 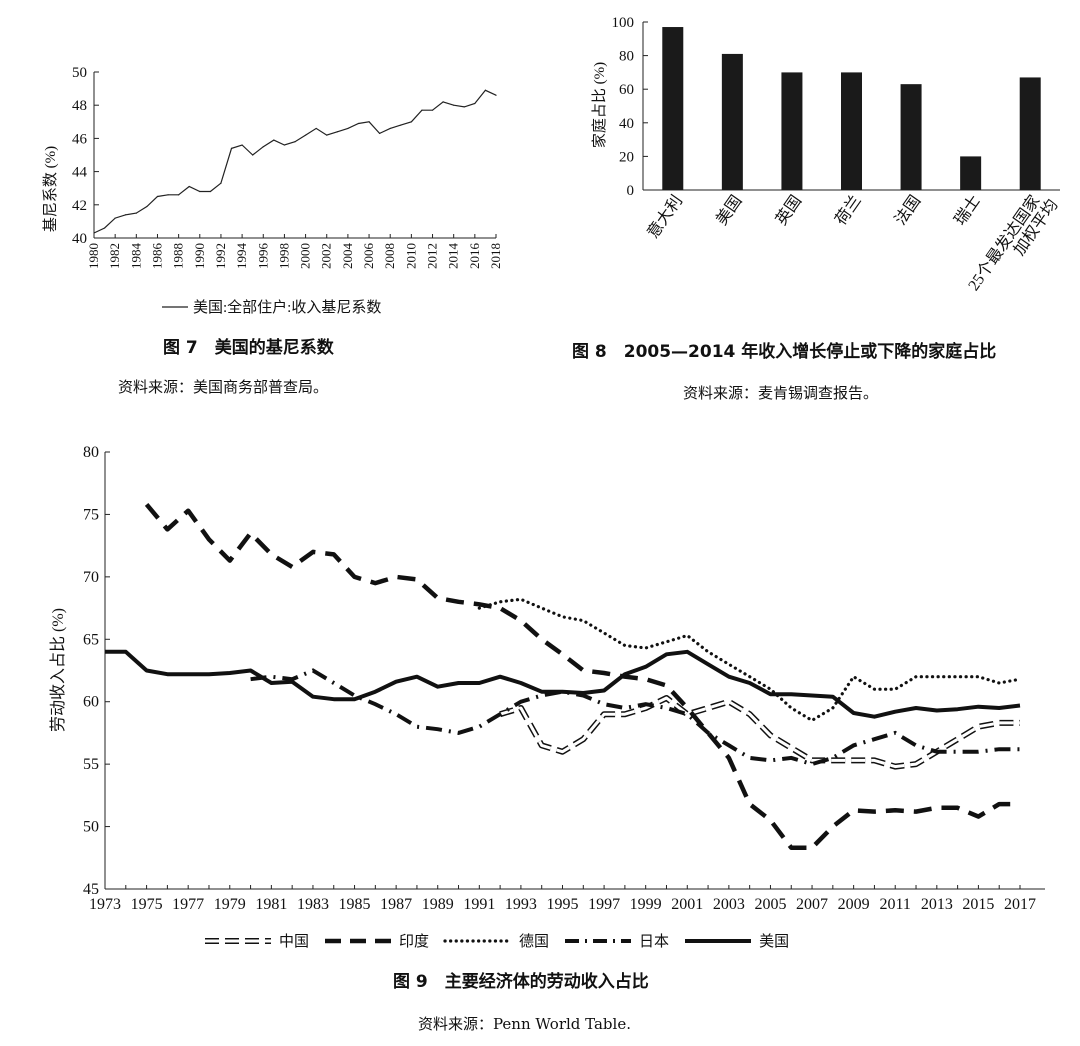 I want to click on gini-y-tick-label: 42, so click(x=79, y=206).